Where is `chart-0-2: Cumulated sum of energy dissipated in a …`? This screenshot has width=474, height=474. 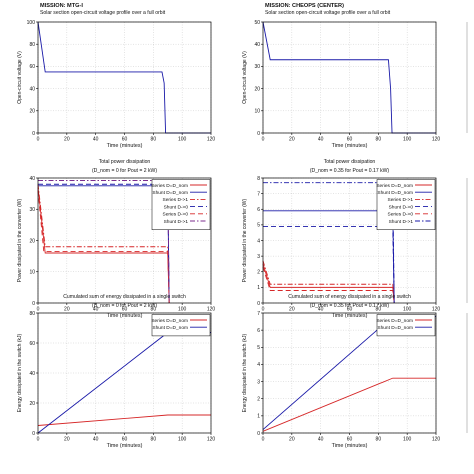 chart-0-2: Cumulated sum of energy dissipated in a … is located at coordinates (116, 371).